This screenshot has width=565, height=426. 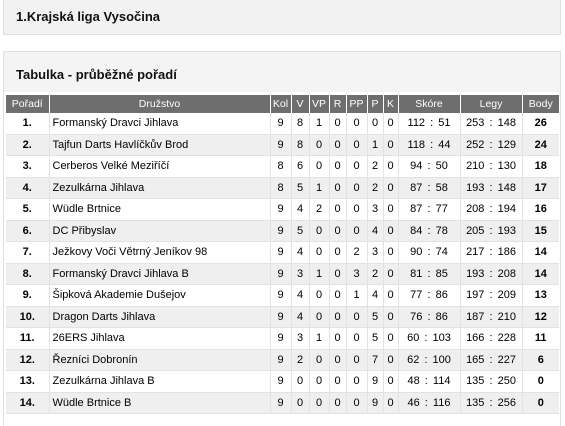 I want to click on col-header-kol: Kol, so click(x=280, y=104).